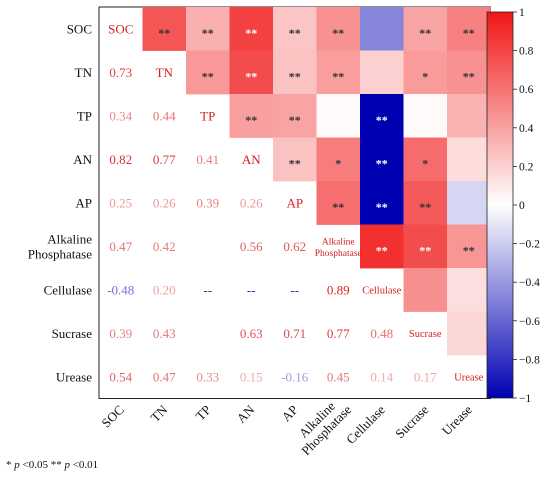 This screenshot has height=479, width=550. I want to click on colorbar-tick-label: 0.6, so click(526, 90).